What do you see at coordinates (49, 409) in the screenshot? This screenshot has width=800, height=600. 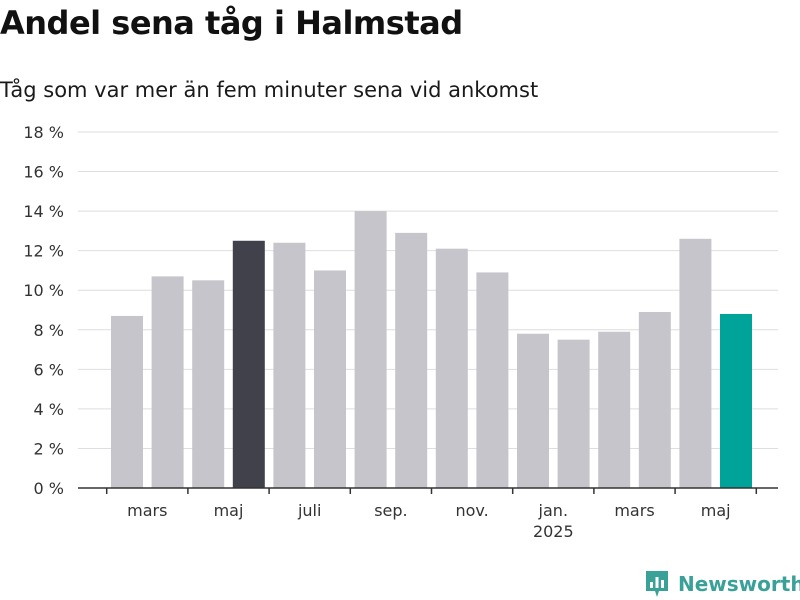 I see `y-tick-label: 4 %` at bounding box center [49, 409].